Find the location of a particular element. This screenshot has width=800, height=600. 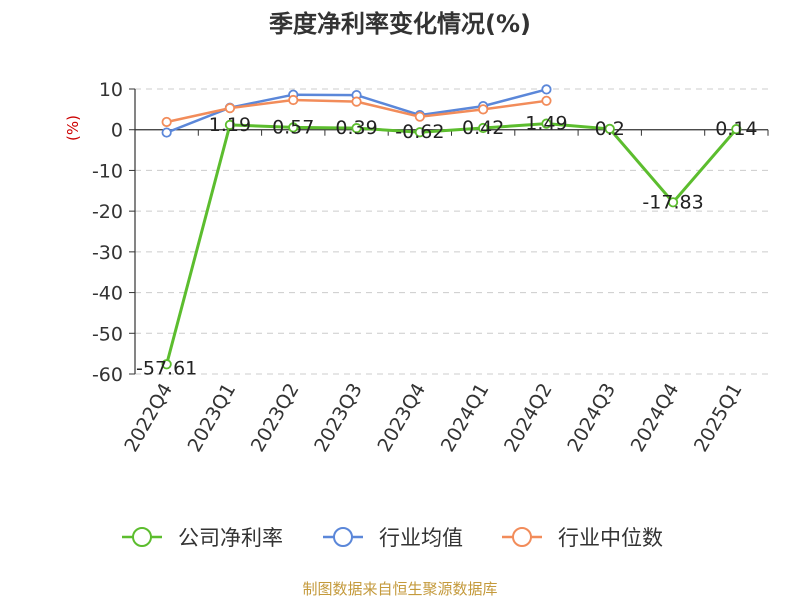

x-tick-label: 2023Q3 is located at coordinates (338, 418).